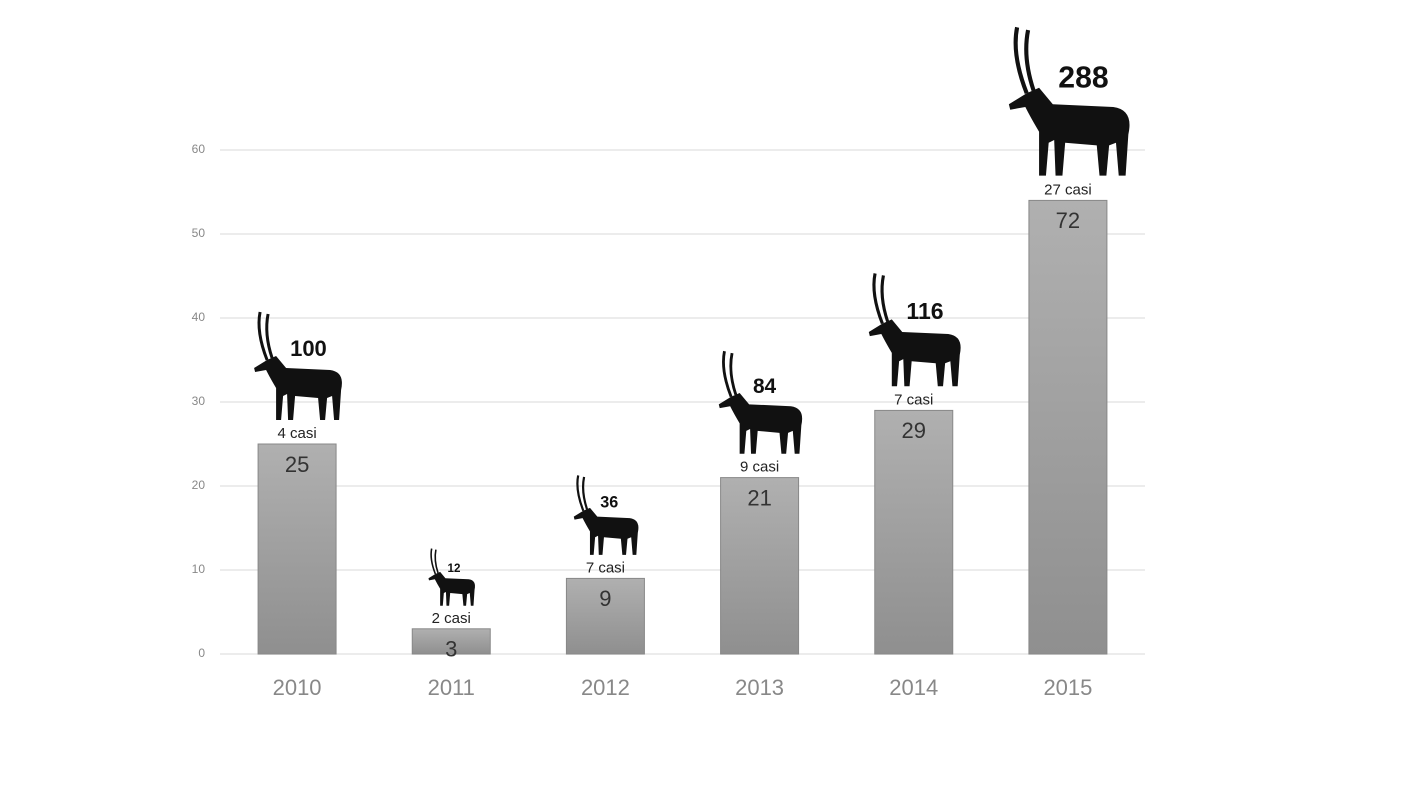  What do you see at coordinates (605, 687) in the screenshot?
I see `x-tick-label: 2012` at bounding box center [605, 687].